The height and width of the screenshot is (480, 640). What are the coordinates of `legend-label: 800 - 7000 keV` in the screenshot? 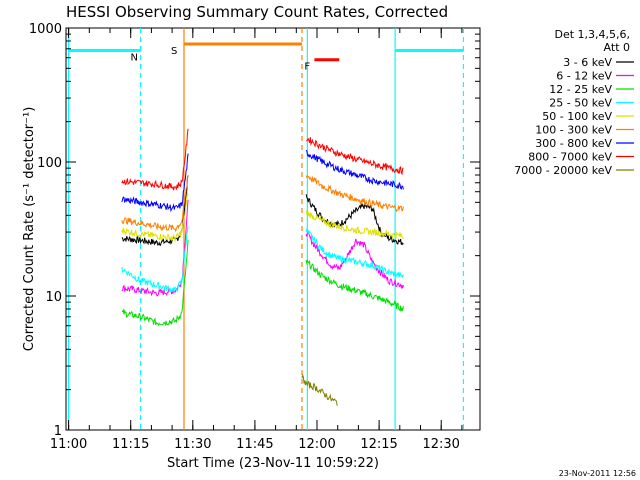 It's located at (570, 157).